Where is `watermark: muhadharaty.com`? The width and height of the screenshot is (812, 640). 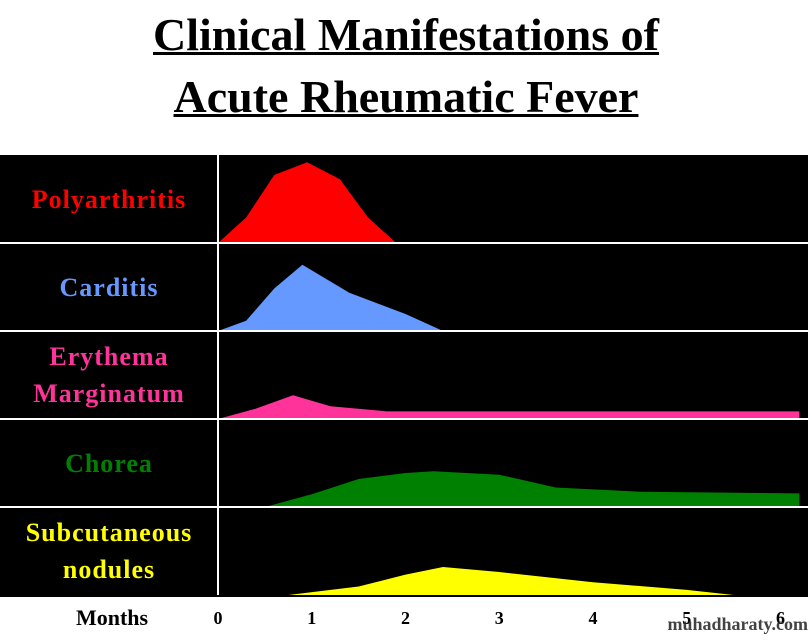 watermark: muhadharaty.com is located at coordinates (737, 624).